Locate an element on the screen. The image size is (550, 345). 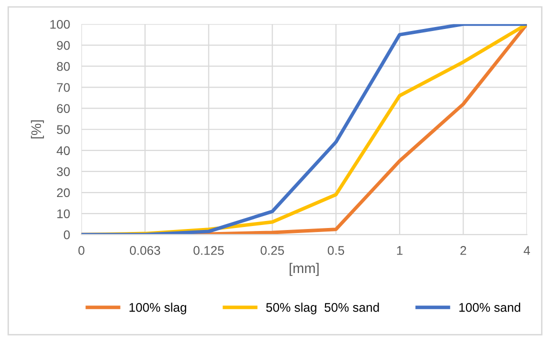
x-tick-label: 0.063 is located at coordinates (145, 250).